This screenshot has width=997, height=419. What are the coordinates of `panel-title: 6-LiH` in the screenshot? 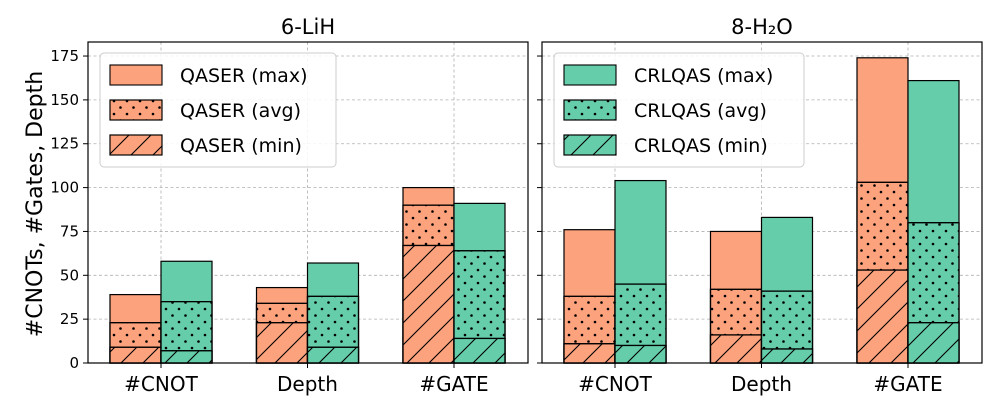 It's located at (308, 27).